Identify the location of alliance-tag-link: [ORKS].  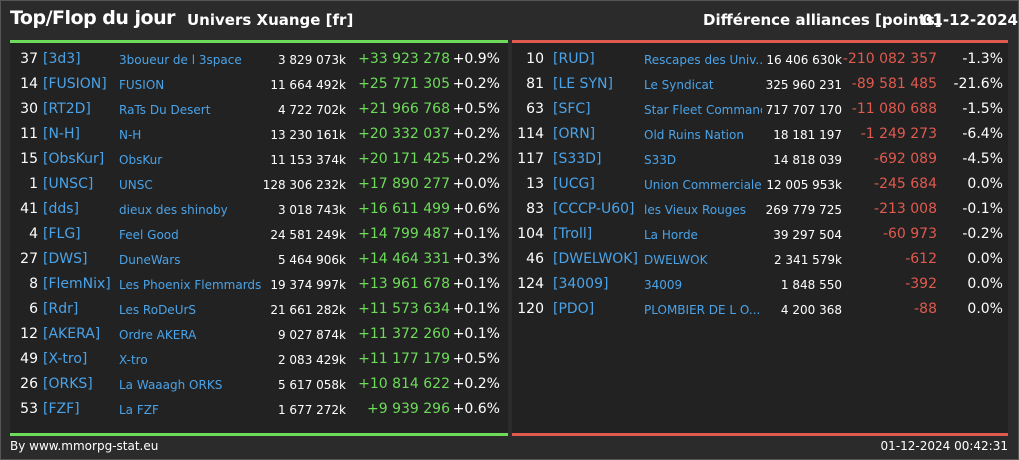
(68, 384).